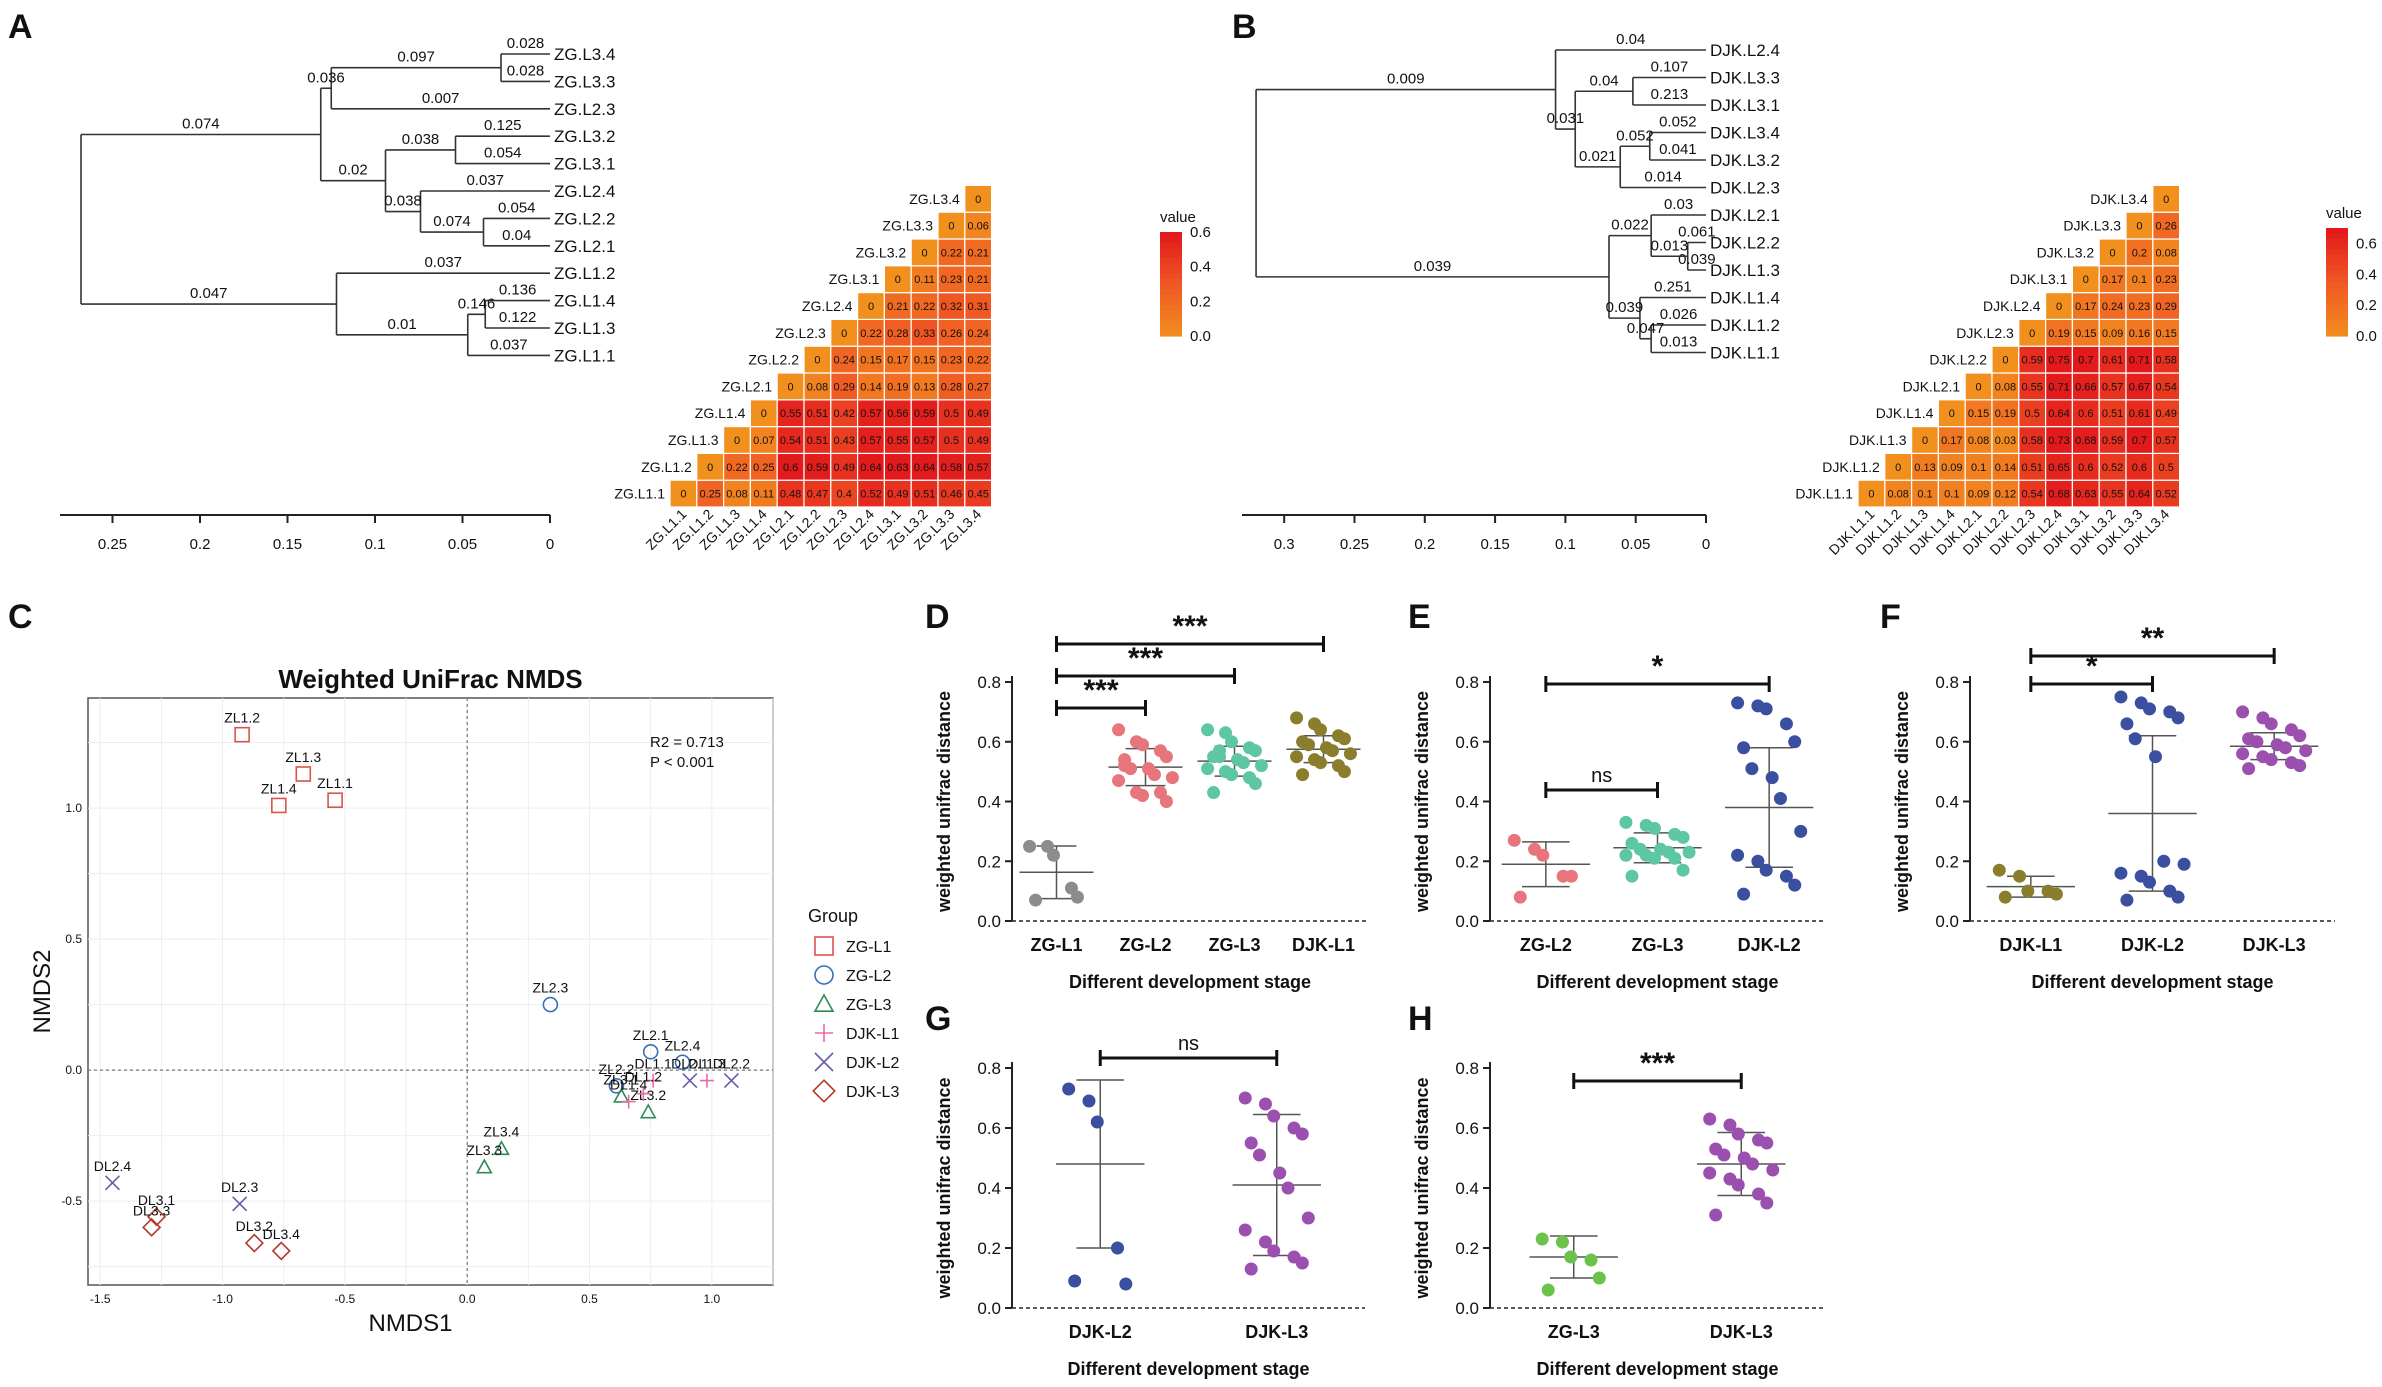  I want to click on heatmap-cell-value: 0.24, so click(843, 361).